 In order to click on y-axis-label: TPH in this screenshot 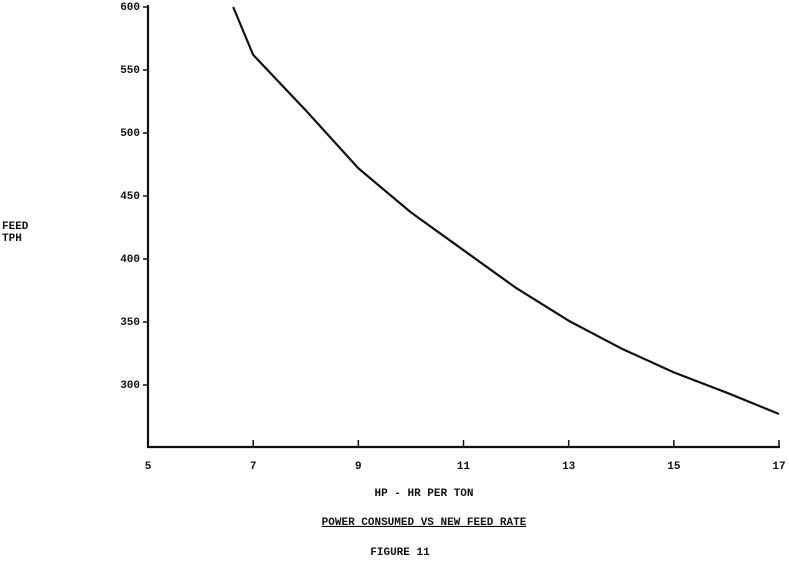, I will do `click(12, 239)`.